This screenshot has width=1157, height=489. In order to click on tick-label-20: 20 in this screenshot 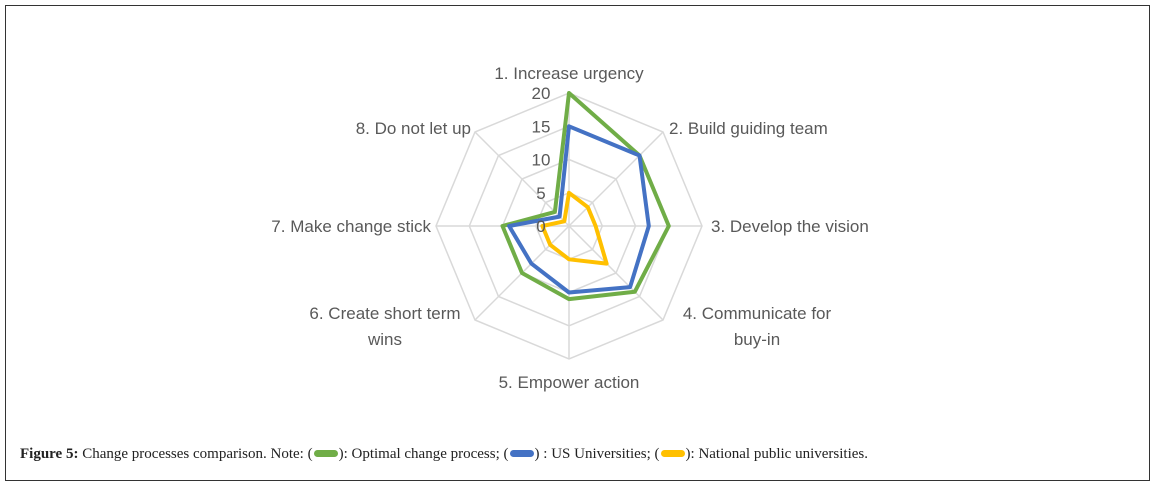, I will do `click(541, 93)`.